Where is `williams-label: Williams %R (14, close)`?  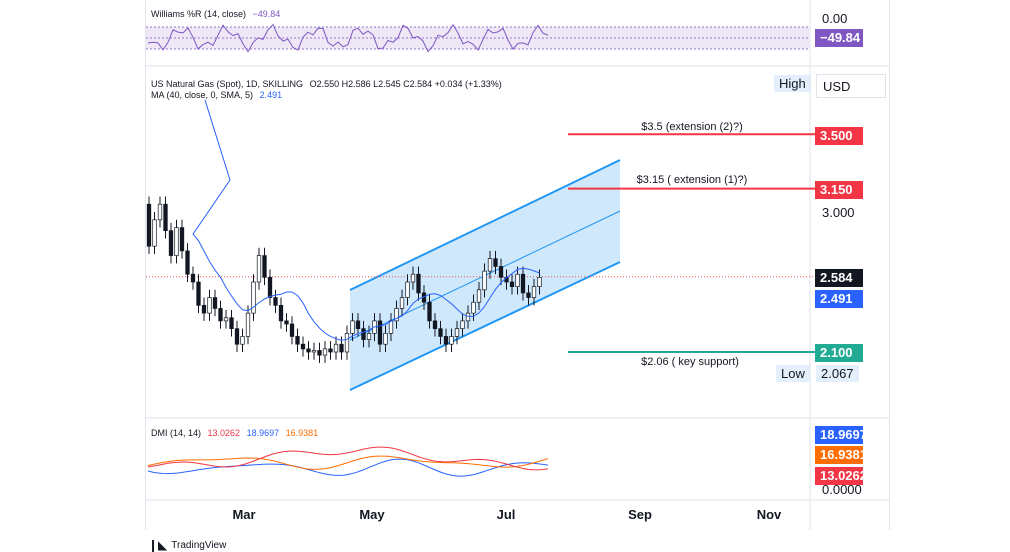
williams-label: Williams %R (14, close) is located at coordinates (199, 14).